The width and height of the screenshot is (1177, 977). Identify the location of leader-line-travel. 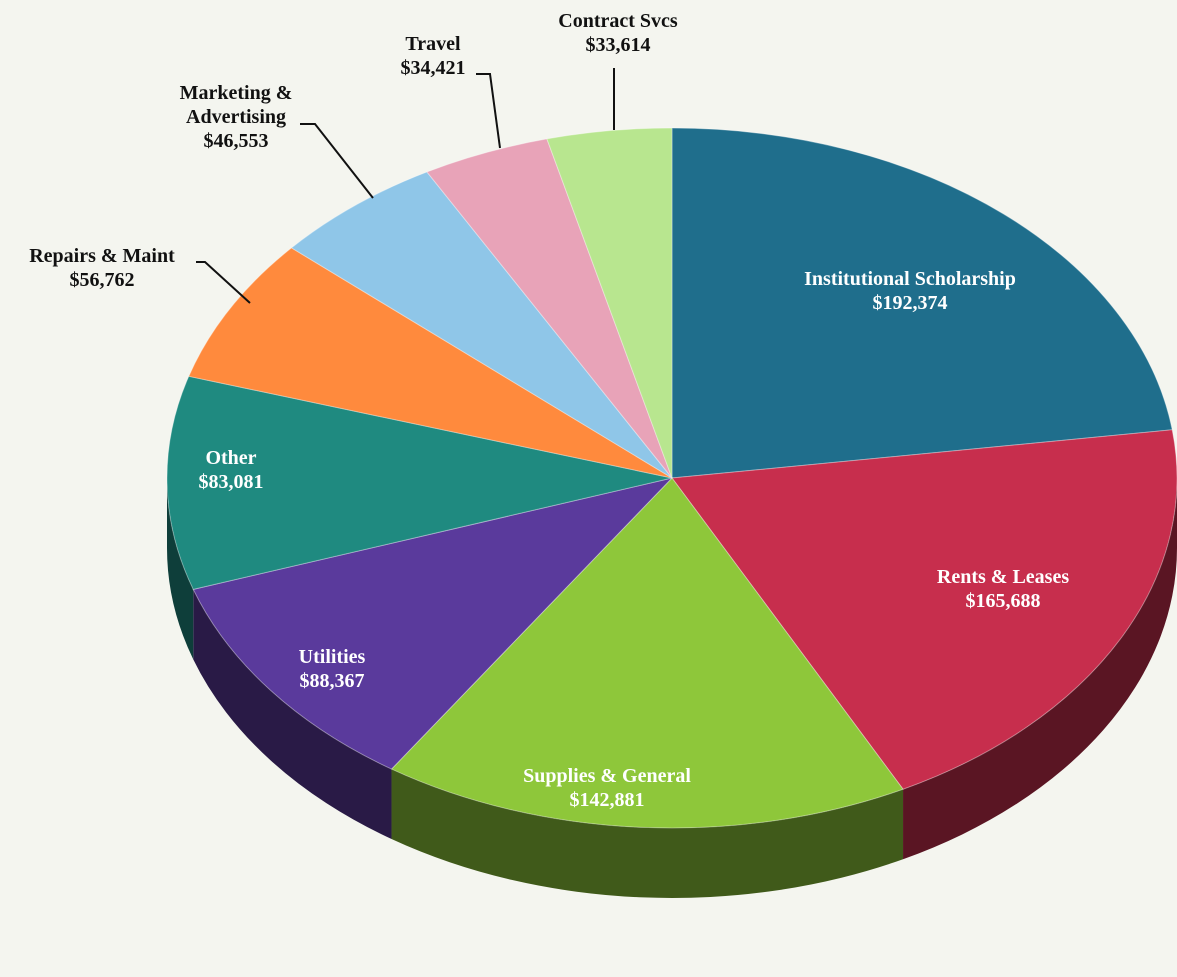
(488, 111).